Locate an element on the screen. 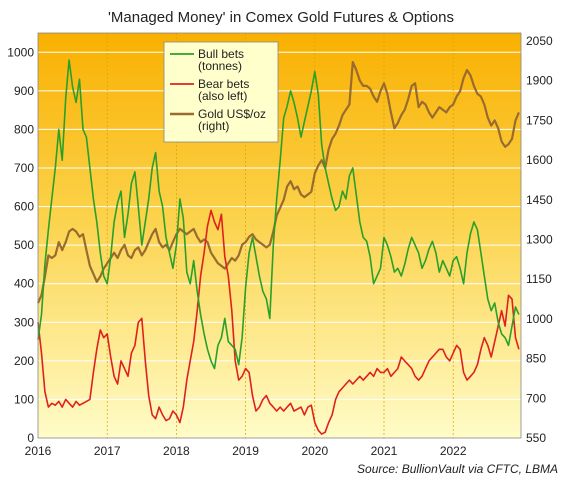  left-tick-label: 900 is located at coordinates (24, 91).